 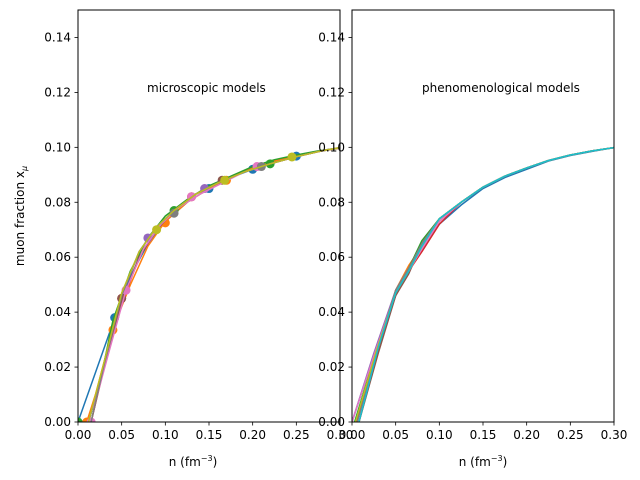 I want to click on x-axis-label-right: n (fm−3), so click(x=483, y=461).